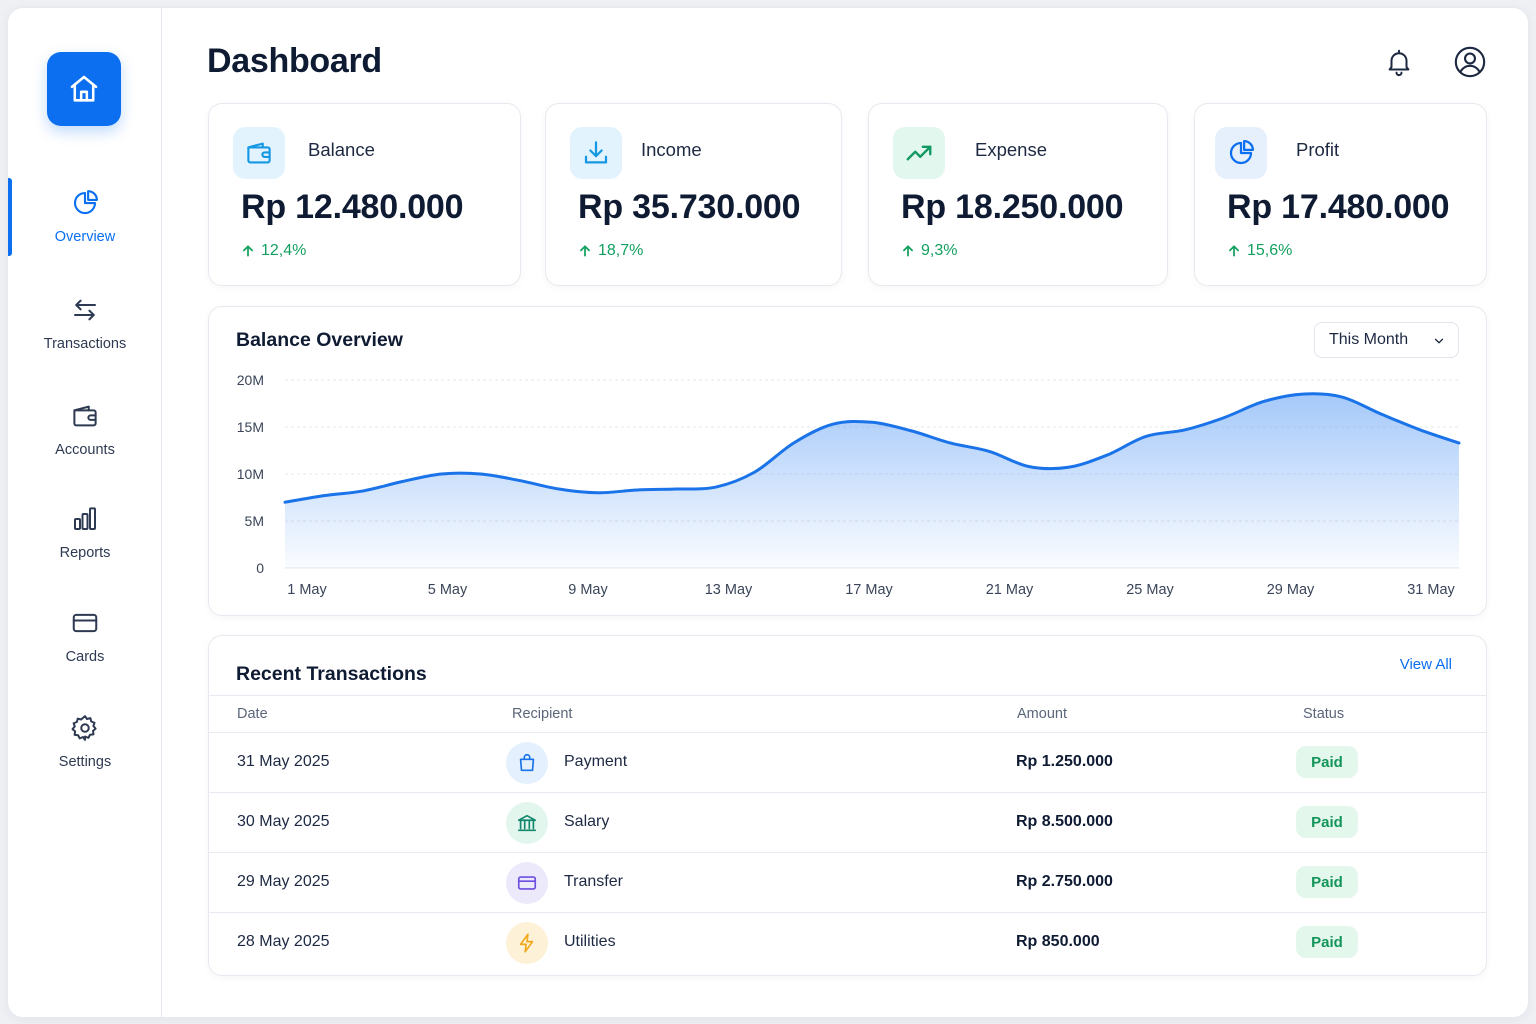  Describe the element at coordinates (283, 821) in the screenshot. I see `tx-date: 30 May 2025` at that location.